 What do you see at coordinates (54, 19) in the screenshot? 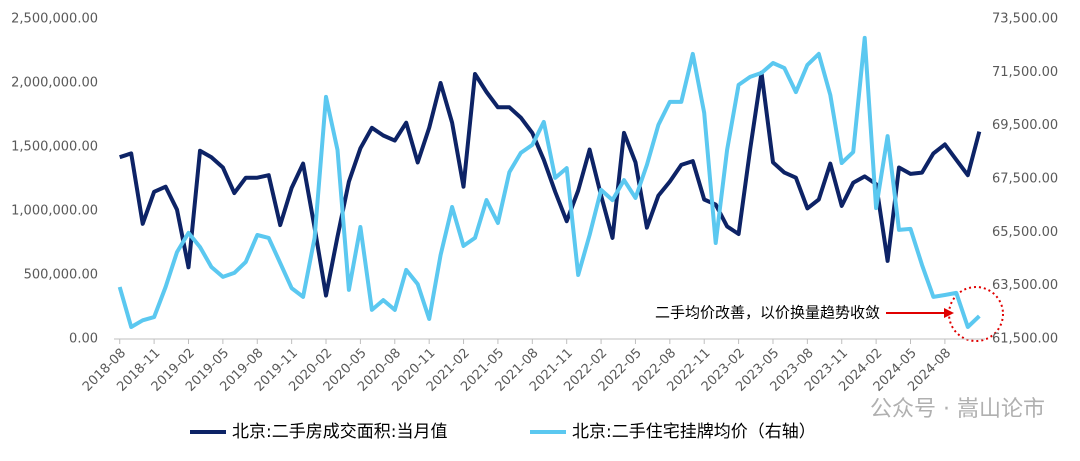
I see `y-tick-label: 2,500,000.00` at bounding box center [54, 19].